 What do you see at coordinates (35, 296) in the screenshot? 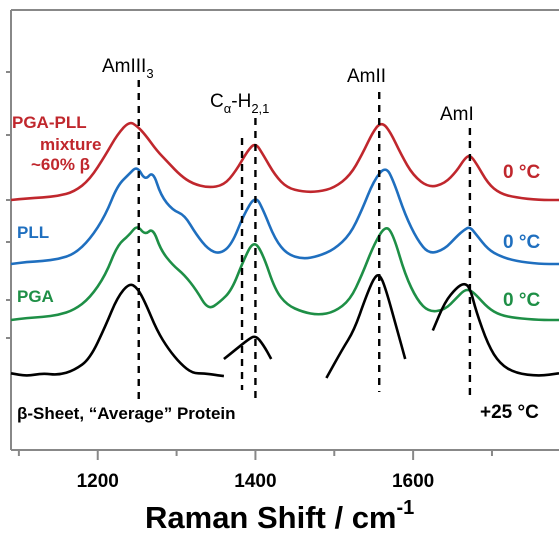
I see `series-label-pga: PGA` at bounding box center [35, 296].